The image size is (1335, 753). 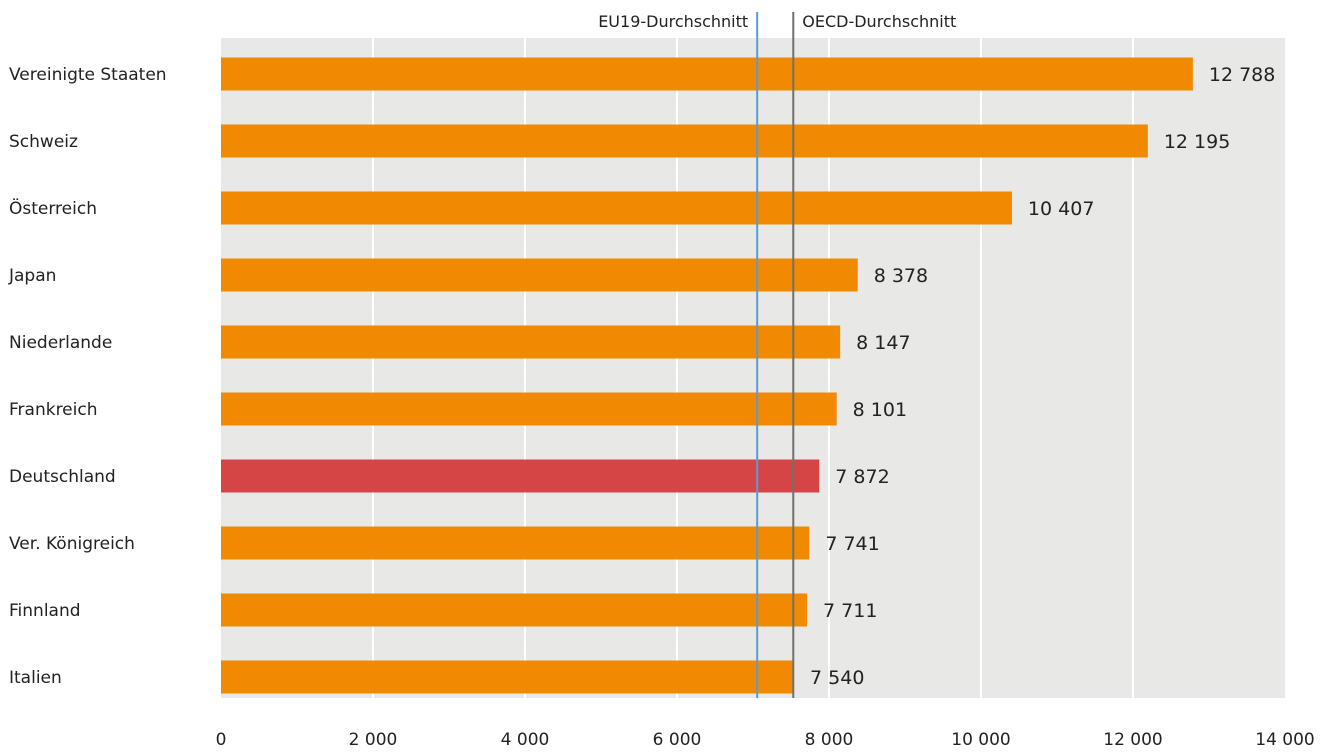 What do you see at coordinates (53, 208) in the screenshot?
I see `category-label-2: Österreich` at bounding box center [53, 208].